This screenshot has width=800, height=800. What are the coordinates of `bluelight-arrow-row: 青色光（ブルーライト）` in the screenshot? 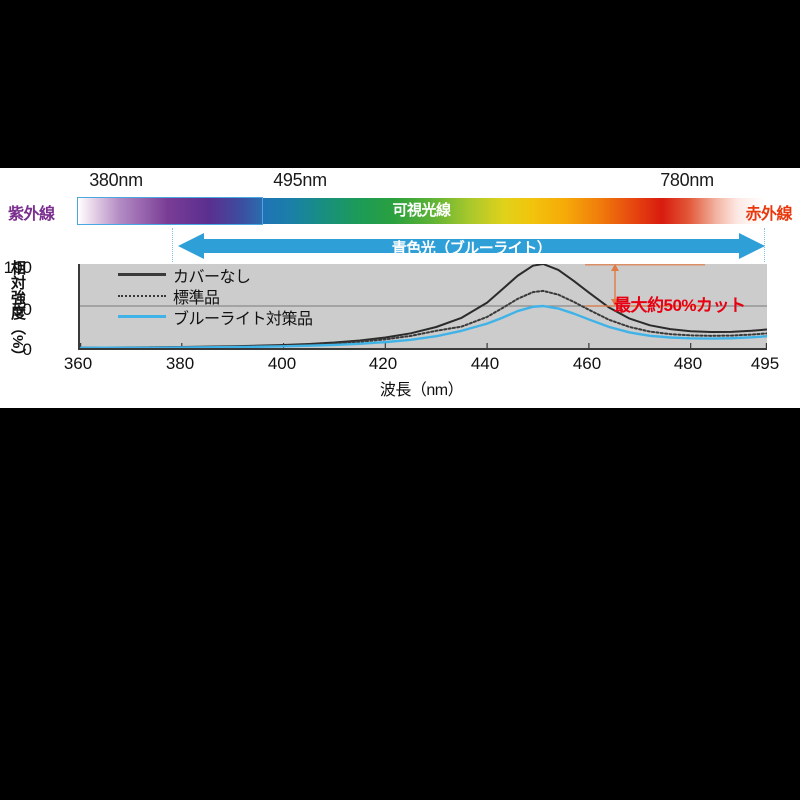 It's located at (400, 245).